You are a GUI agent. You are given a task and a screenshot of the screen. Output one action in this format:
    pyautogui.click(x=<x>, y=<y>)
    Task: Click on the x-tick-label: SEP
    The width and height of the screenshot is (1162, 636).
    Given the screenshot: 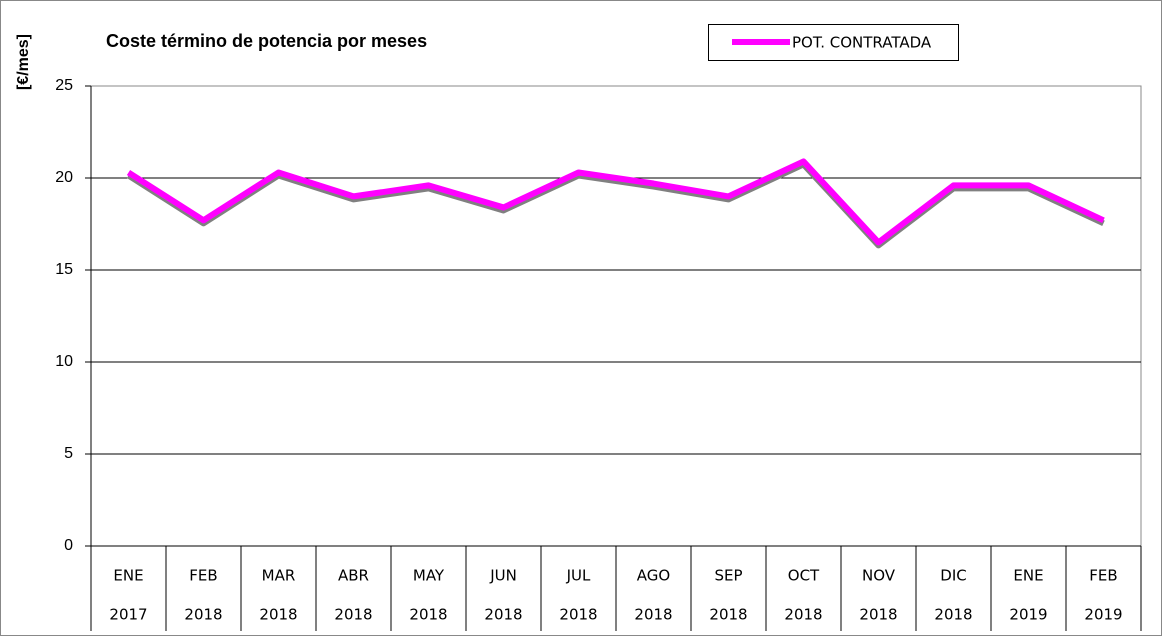 What is the action you would take?
    pyautogui.click(x=728, y=576)
    